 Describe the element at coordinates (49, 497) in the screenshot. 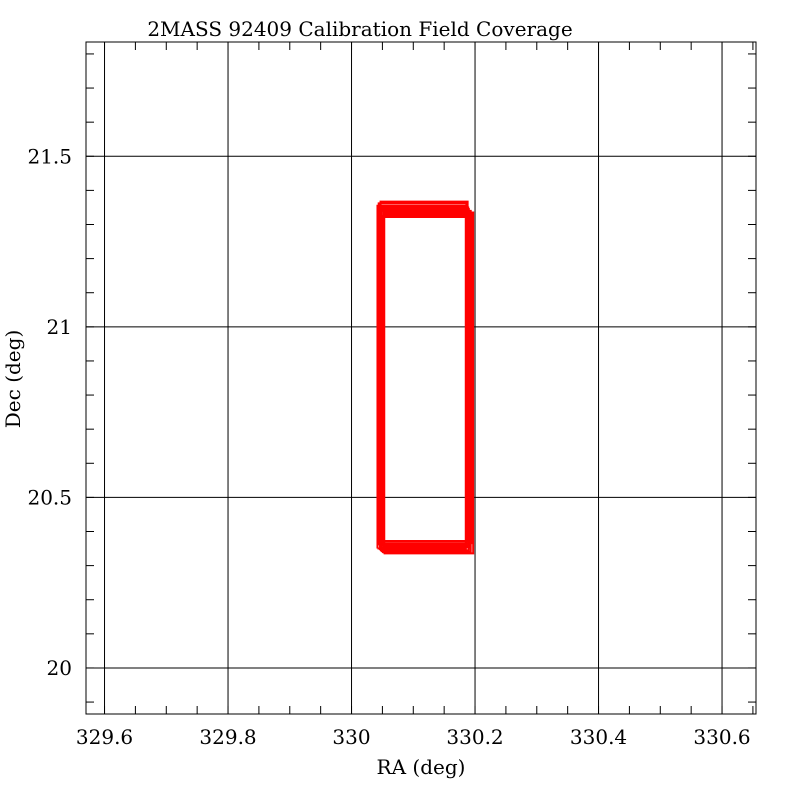

I see `y-tick-label: 20.5` at that location.